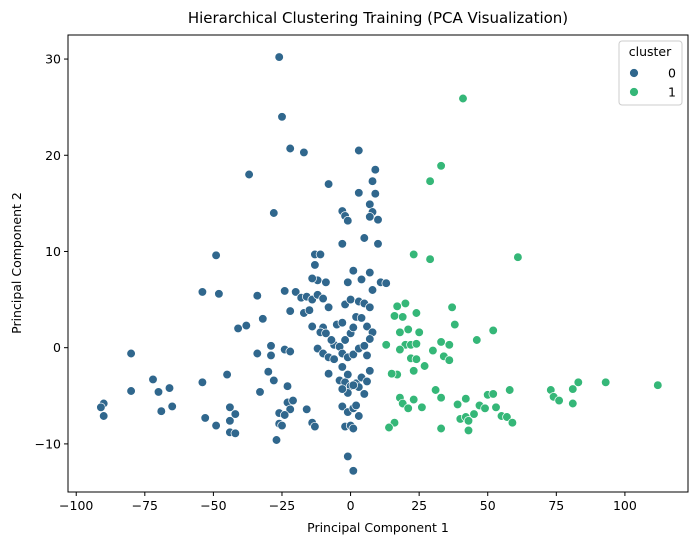 The height and width of the screenshot is (547, 698). I want to click on y-tick-label: 0, so click(57, 347).